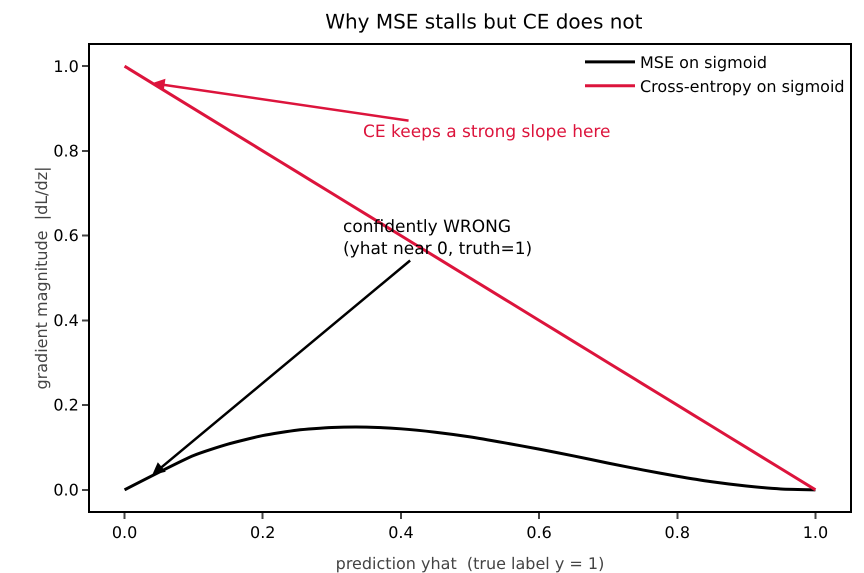 This screenshot has height=573, width=864. Describe the element at coordinates (66, 236) in the screenshot. I see `y-tick-label: 0.6` at that location.